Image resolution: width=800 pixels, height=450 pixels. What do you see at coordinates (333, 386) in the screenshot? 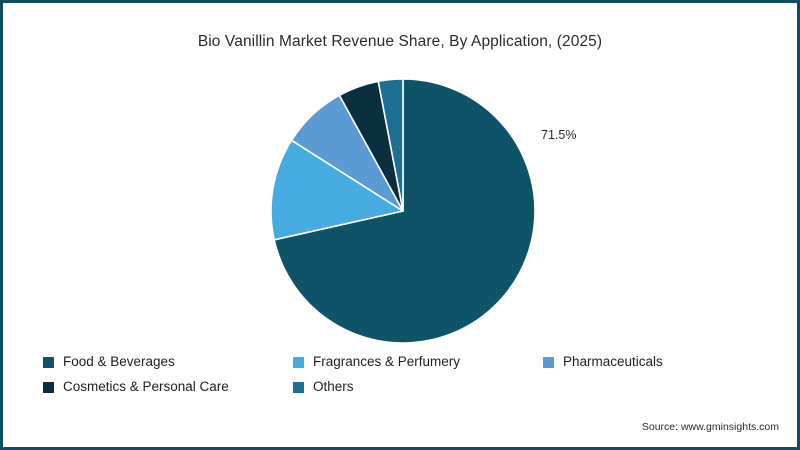
I see `legend-label: Others` at bounding box center [333, 386].